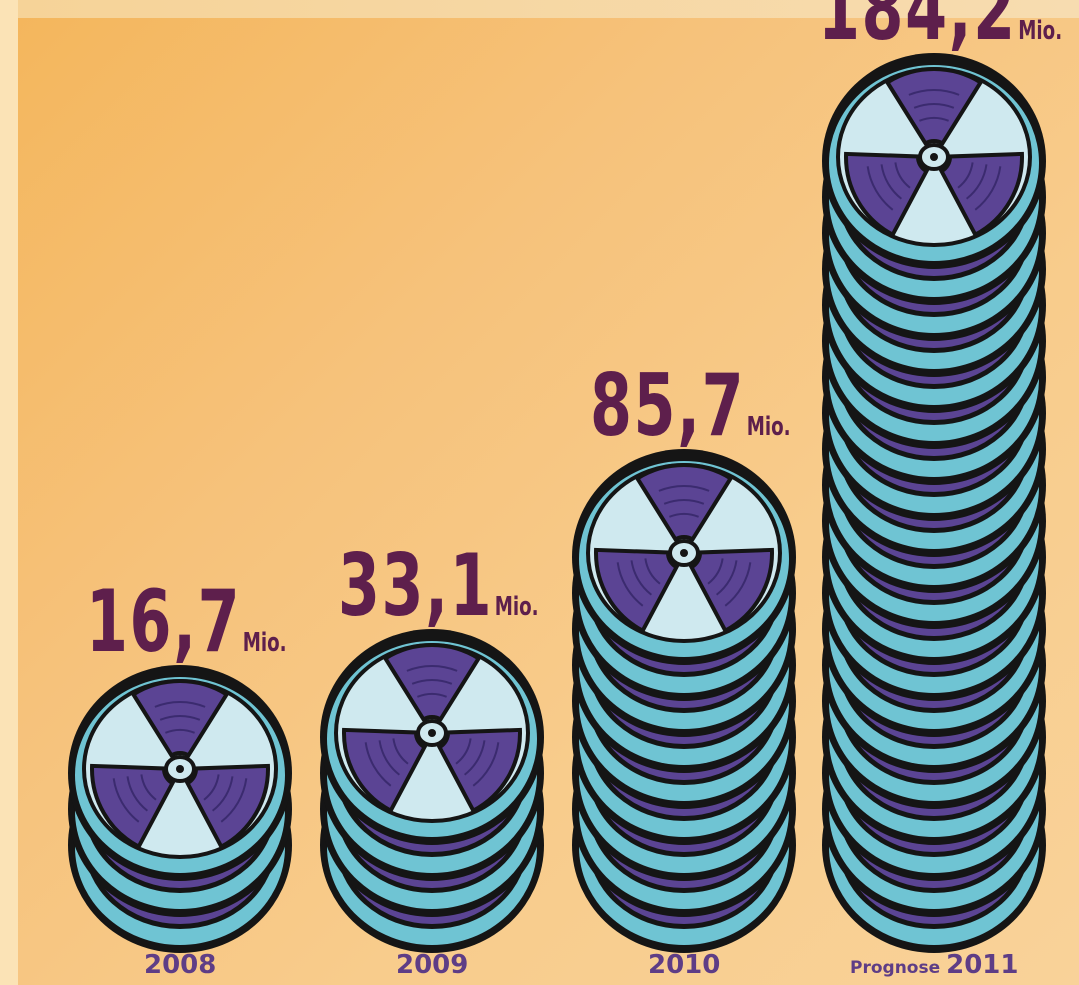 The height and width of the screenshot is (985, 1079). What do you see at coordinates (668, 406) in the screenshot?
I see `data-label-value: 85,7` at bounding box center [668, 406].